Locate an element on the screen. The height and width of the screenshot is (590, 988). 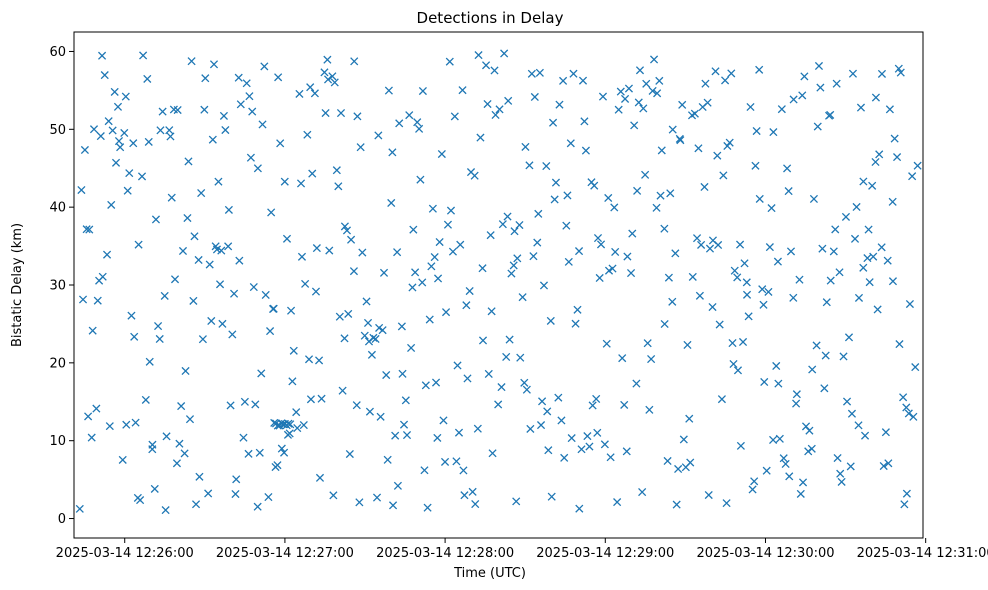
x-tick-label: 2025-03-14 12:27:00 is located at coordinates (285, 553).